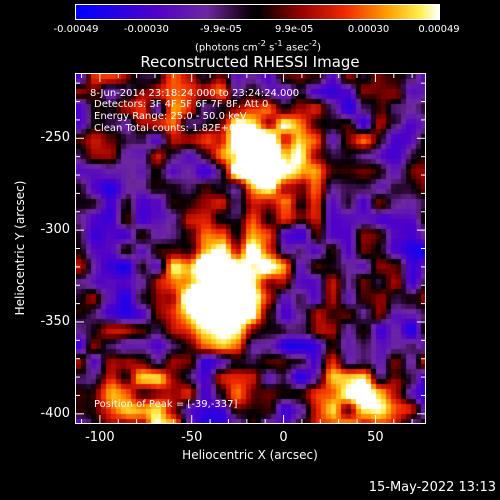 The width and height of the screenshot is (500, 500). What do you see at coordinates (55, 138) in the screenshot?
I see `y-tick-label: -250` at bounding box center [55, 138].